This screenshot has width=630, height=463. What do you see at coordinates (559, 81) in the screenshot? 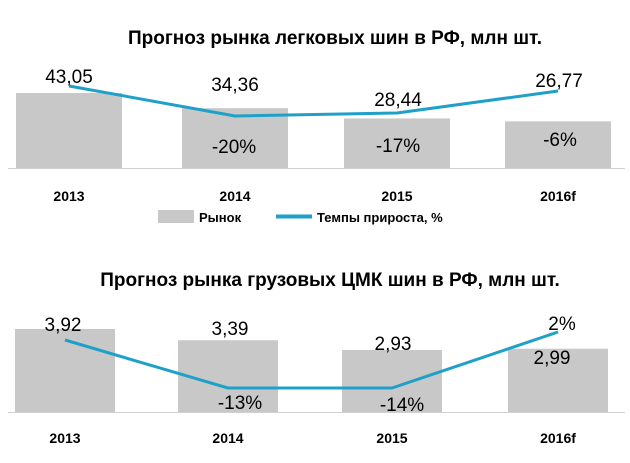
I see `bar-value-label: 26,77` at bounding box center [559, 81].